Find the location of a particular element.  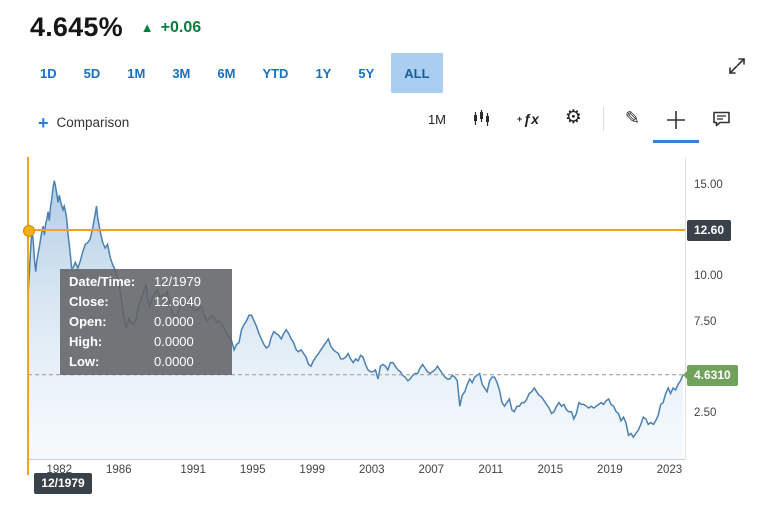

x-axis-label-1991: 1991 is located at coordinates (193, 470).